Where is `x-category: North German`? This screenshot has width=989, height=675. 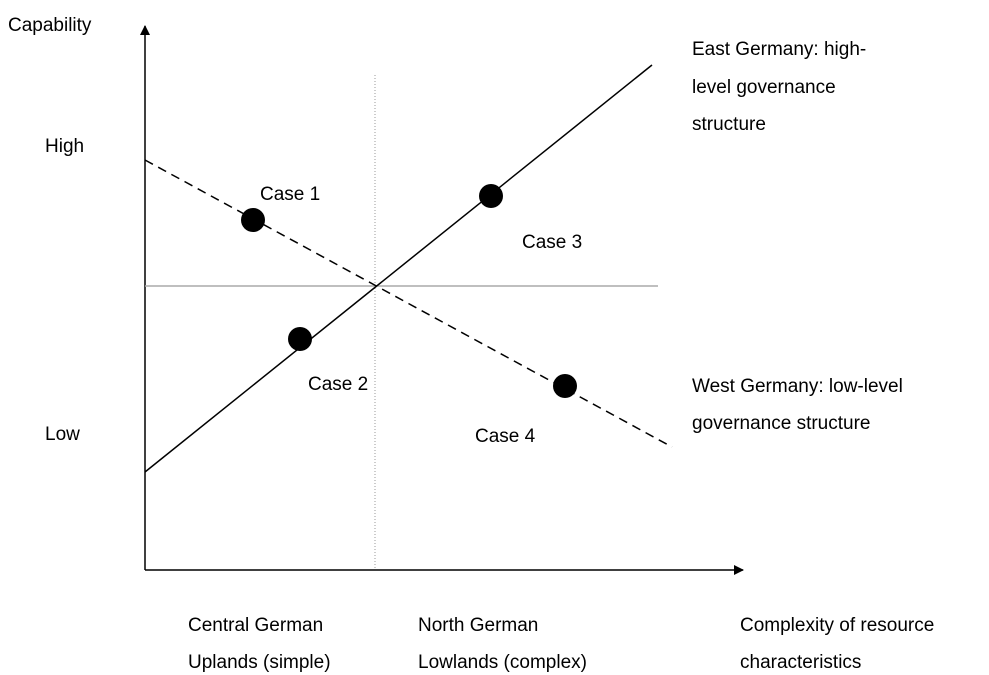
x-category: North German is located at coordinates (478, 625).